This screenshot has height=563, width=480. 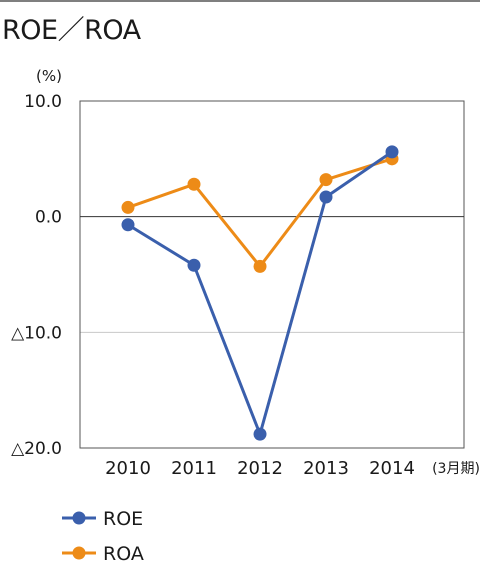 What do you see at coordinates (36, 333) in the screenshot?
I see `y-tick-label: △10.0` at bounding box center [36, 333].